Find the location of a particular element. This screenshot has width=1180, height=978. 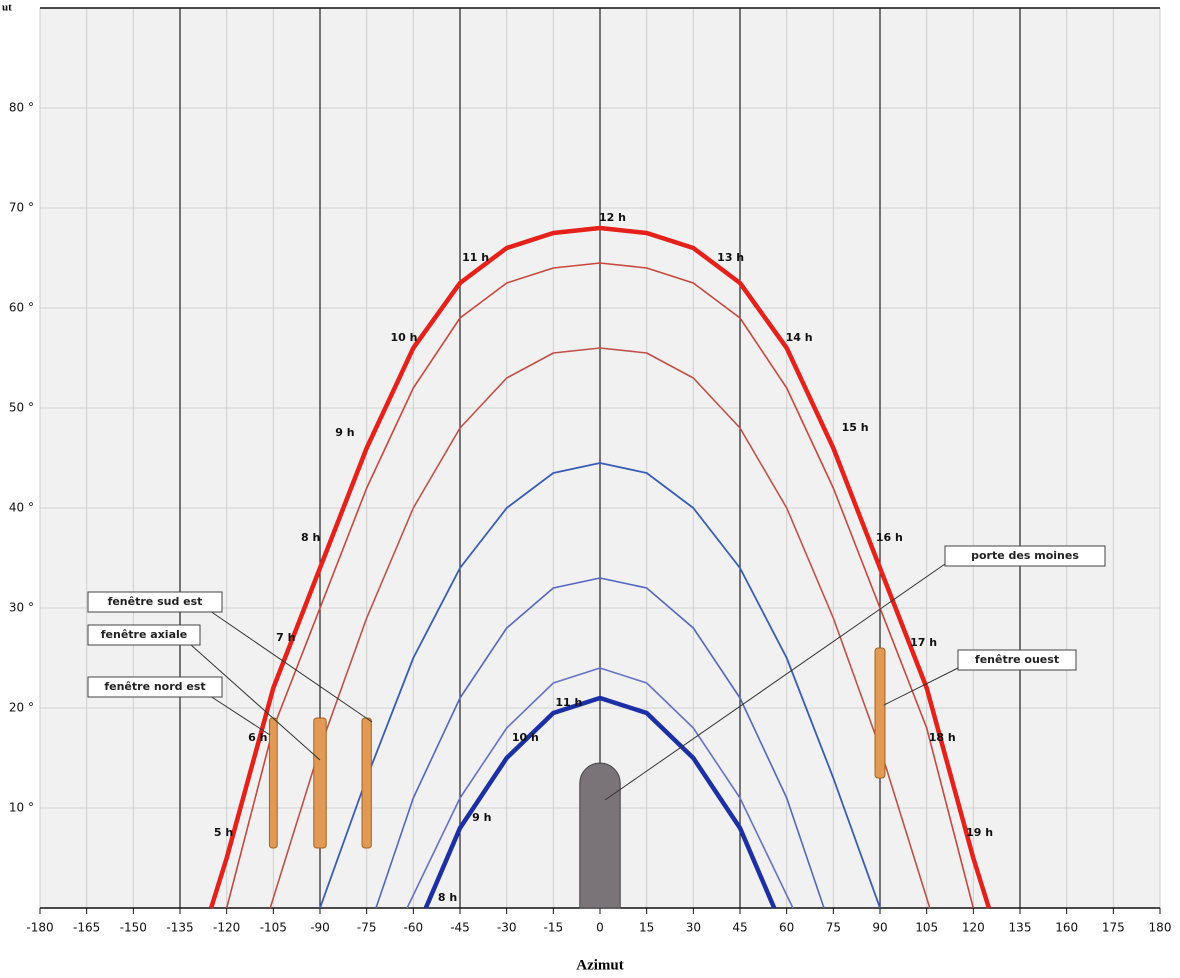

x-tick-label: -180 is located at coordinates (39, 928).